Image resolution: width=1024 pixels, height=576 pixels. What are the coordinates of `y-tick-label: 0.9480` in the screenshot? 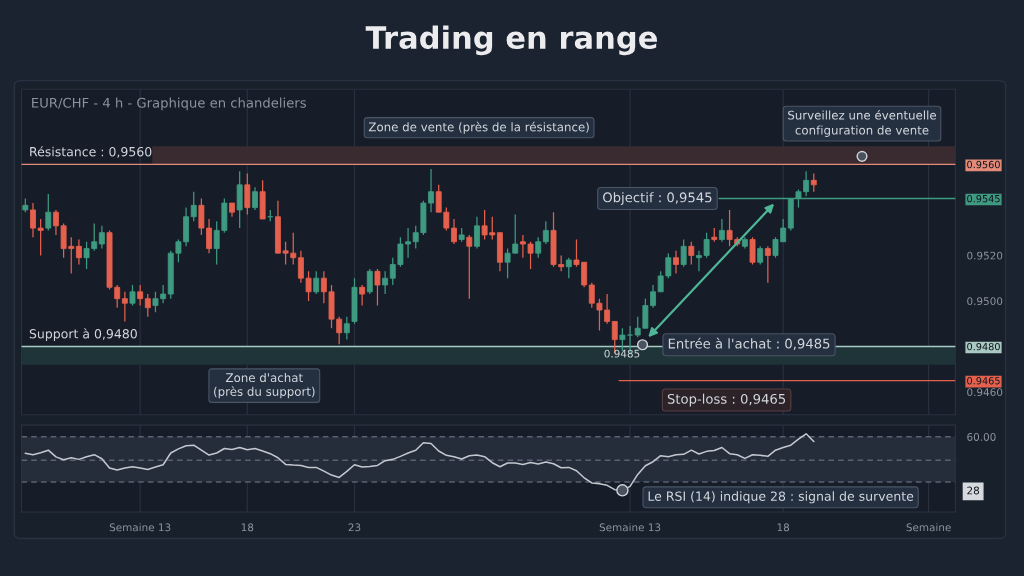 It's located at (983, 346).